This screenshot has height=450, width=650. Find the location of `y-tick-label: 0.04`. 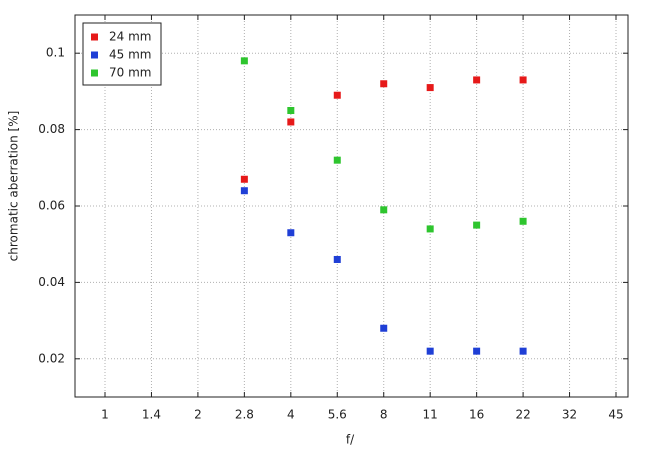

y-tick-label: 0.04 is located at coordinates (51, 282).